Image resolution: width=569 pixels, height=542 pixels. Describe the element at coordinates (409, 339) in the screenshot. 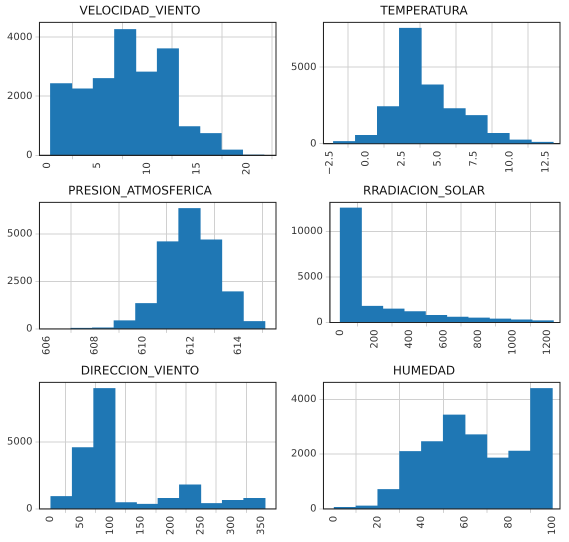

I see `x-tick-label: 400` at that location.